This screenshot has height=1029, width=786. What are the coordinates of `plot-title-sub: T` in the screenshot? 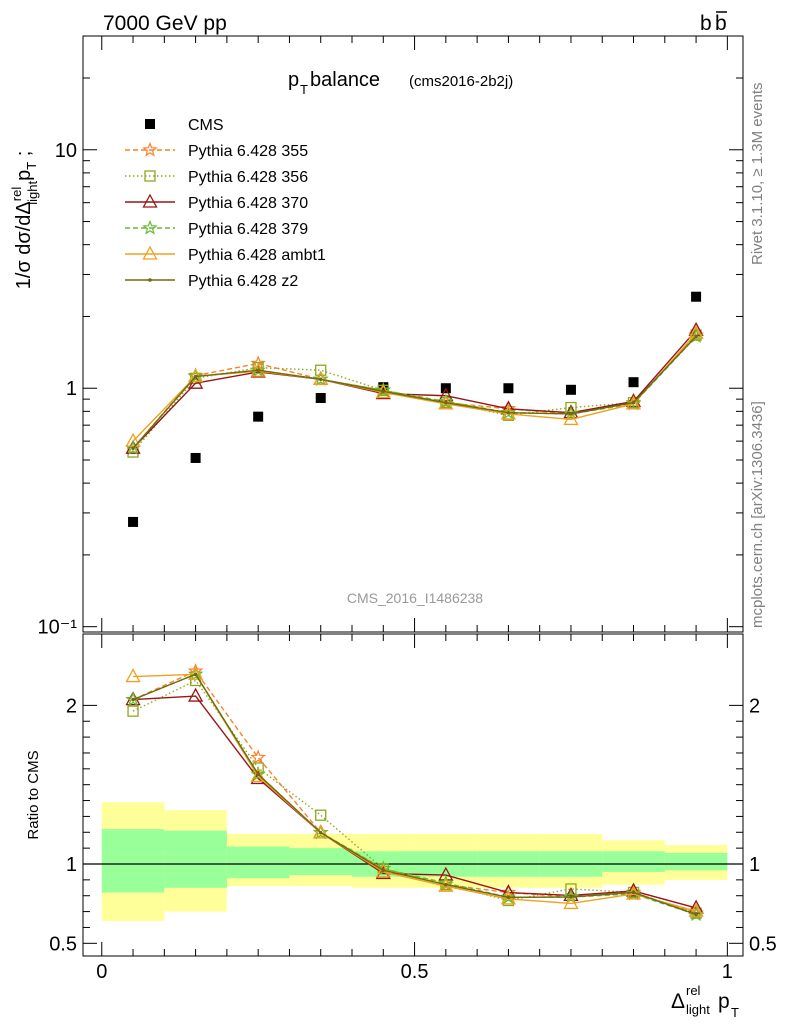 It's located at (304, 89).